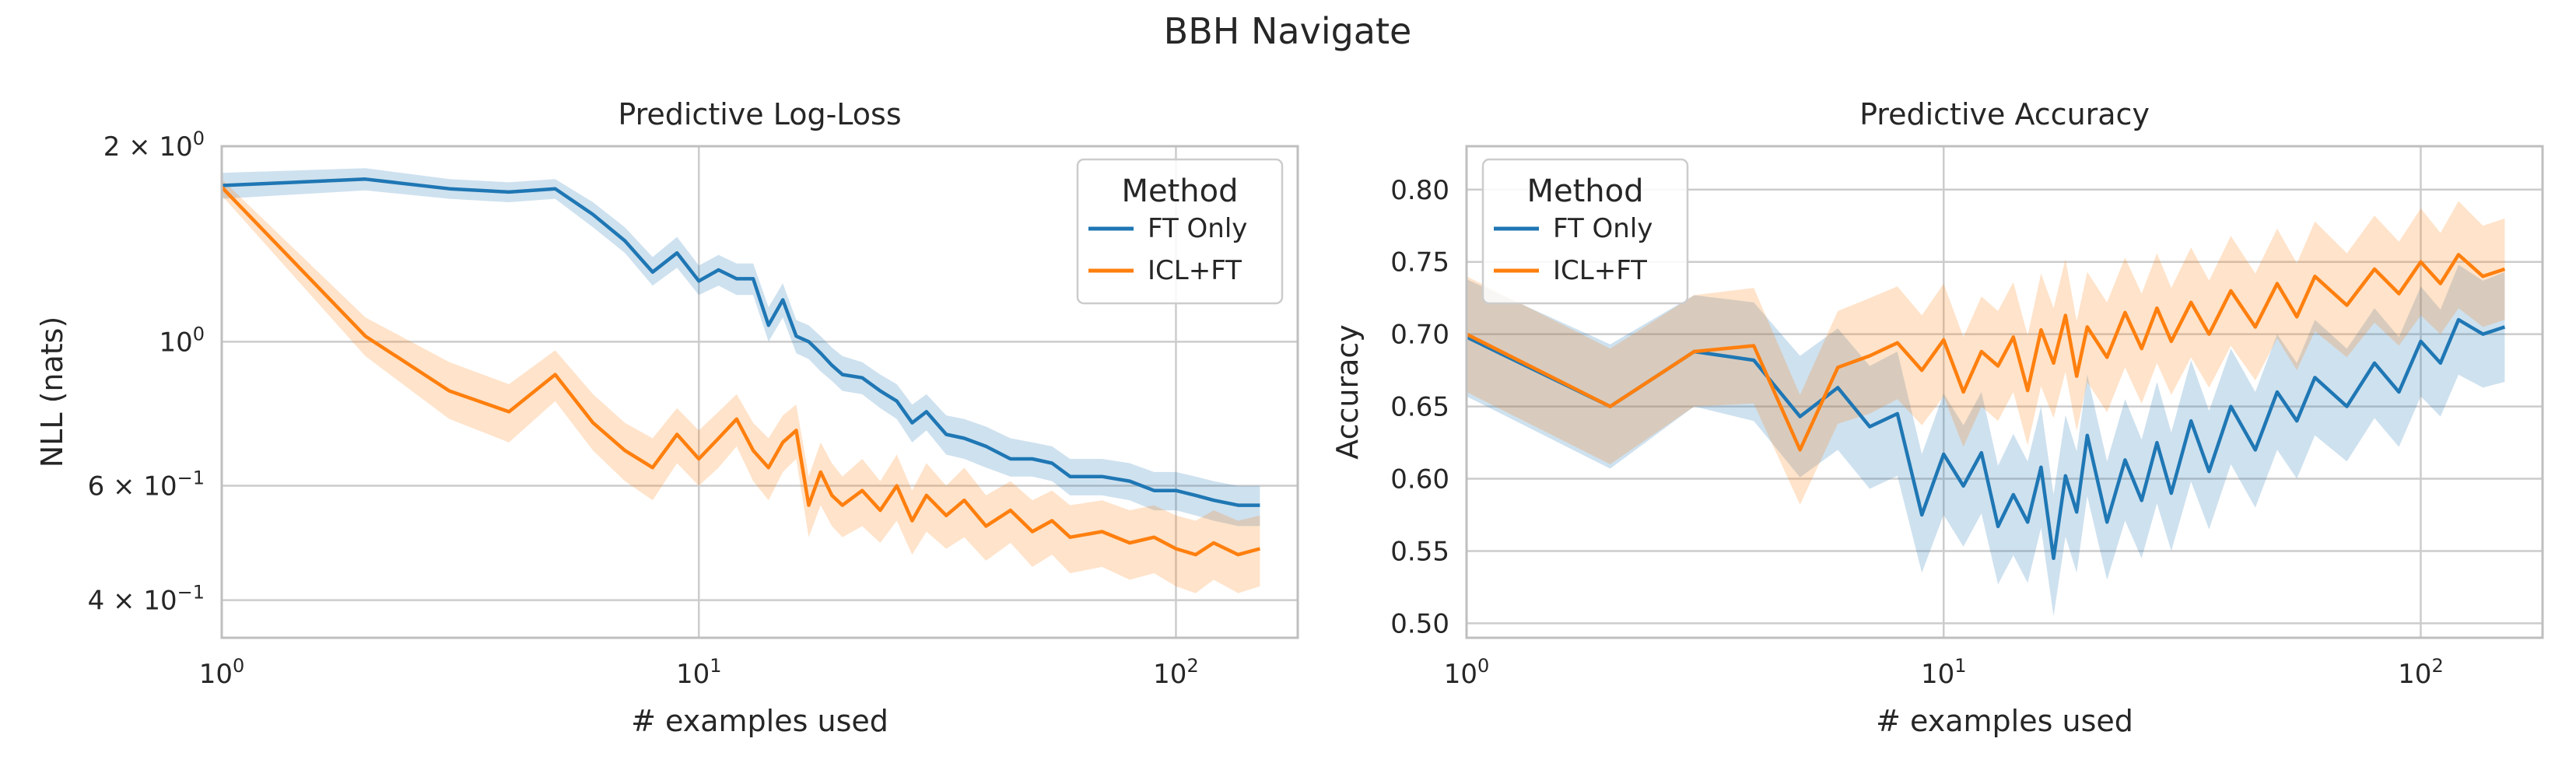 Image resolution: width=2576 pixels, height=784 pixels. What do you see at coordinates (1419, 336) in the screenshot?
I see `y-tick-label: 0.70` at bounding box center [1419, 336].